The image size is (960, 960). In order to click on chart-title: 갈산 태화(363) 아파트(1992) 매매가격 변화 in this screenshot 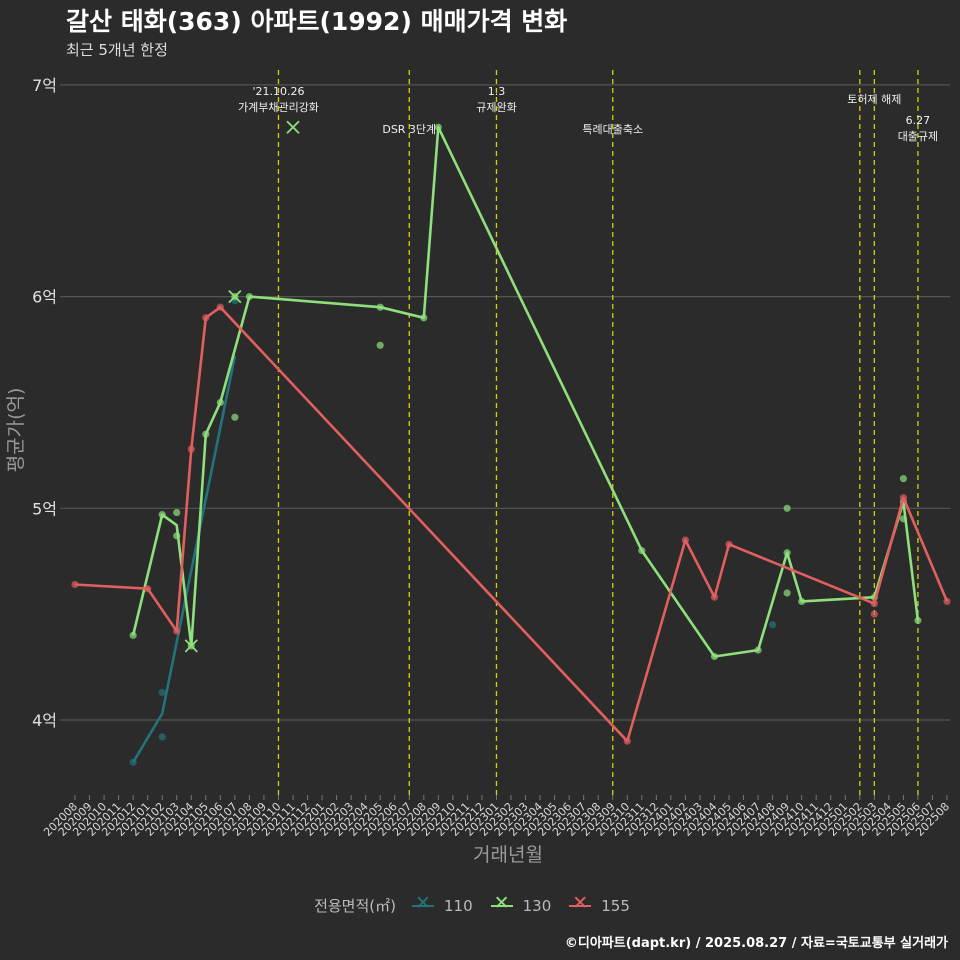, I will do `click(317, 21)`.